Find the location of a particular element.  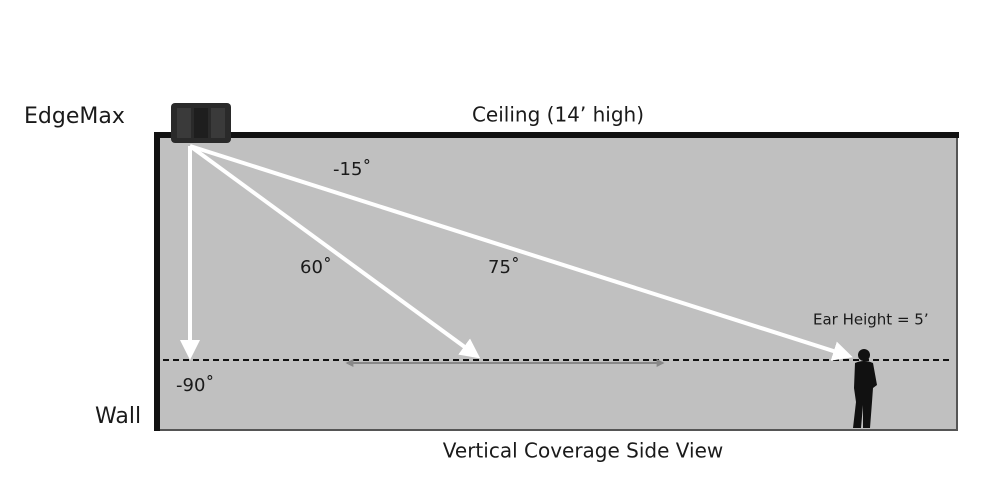

ear-height-label: Ear Height = 5’ is located at coordinates (871, 320).